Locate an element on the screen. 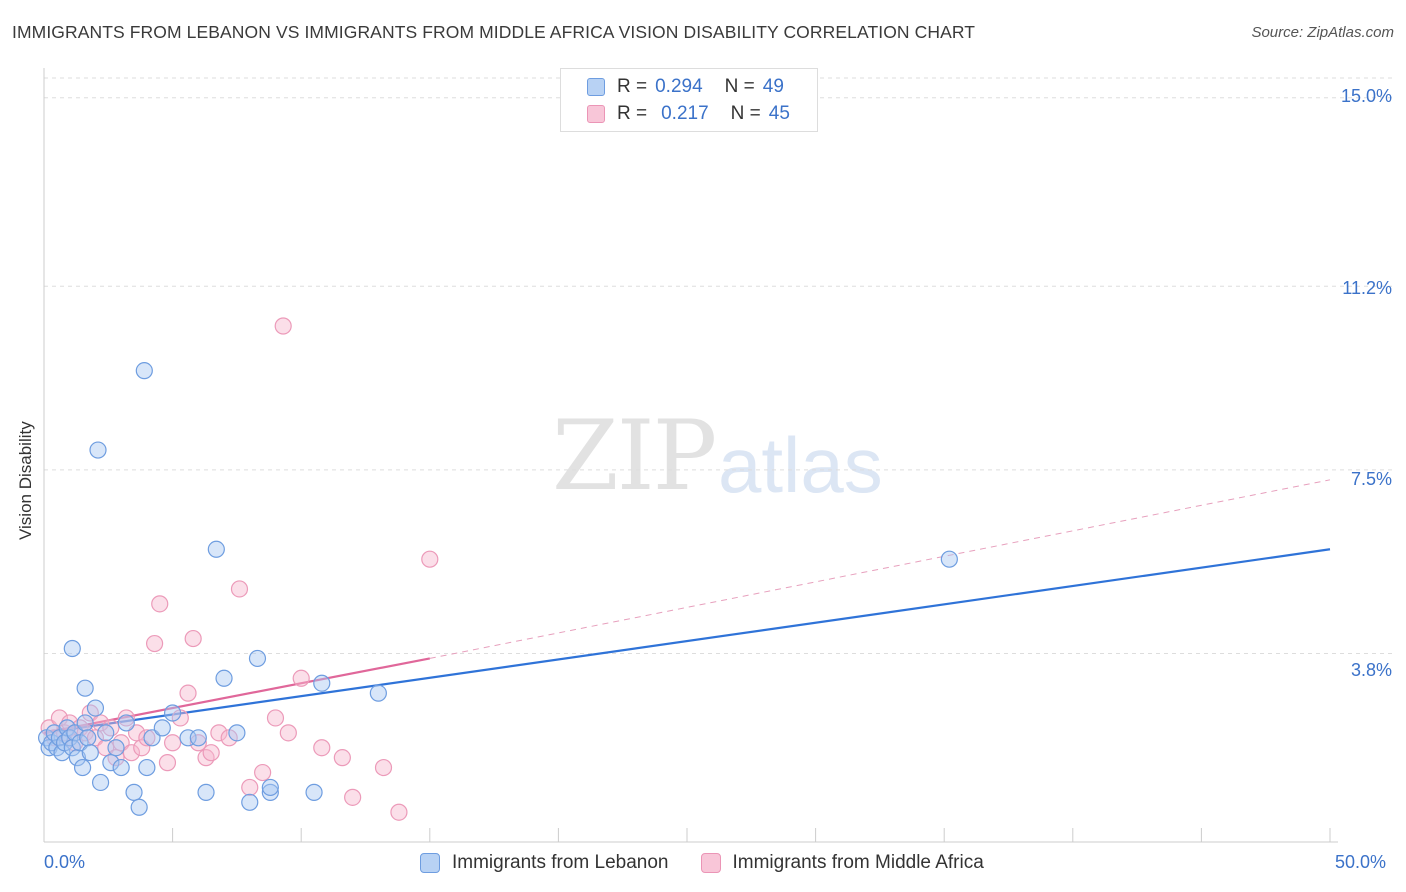 The image size is (1406, 892). n-value: 45 is located at coordinates (779, 113).